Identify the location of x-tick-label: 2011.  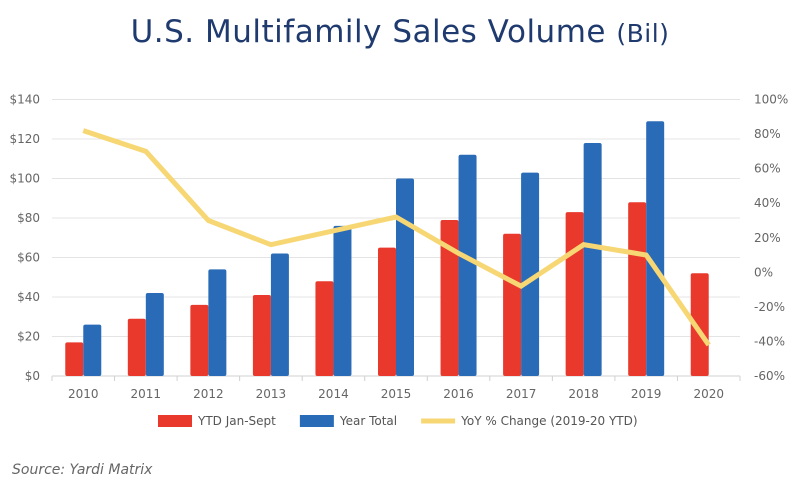
(146, 394).